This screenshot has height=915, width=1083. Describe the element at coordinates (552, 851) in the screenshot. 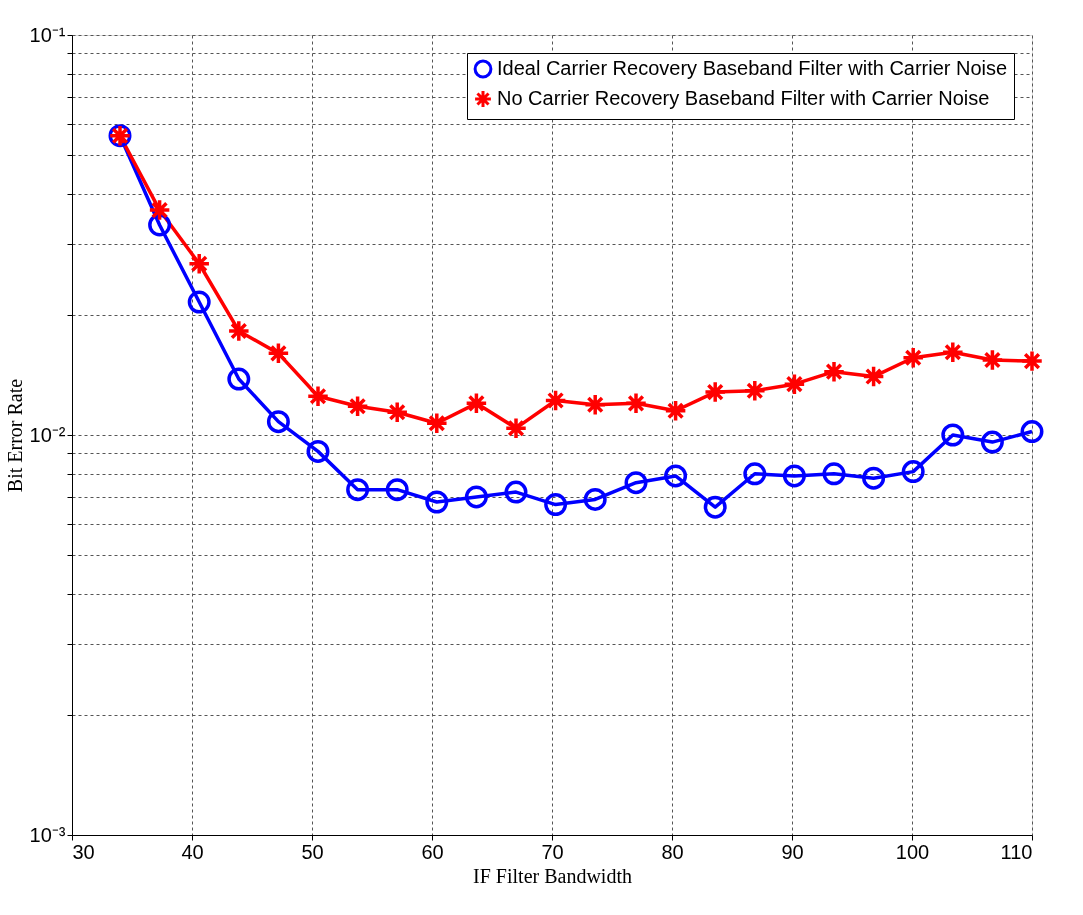

I see `x-tick-label: 70` at that location.